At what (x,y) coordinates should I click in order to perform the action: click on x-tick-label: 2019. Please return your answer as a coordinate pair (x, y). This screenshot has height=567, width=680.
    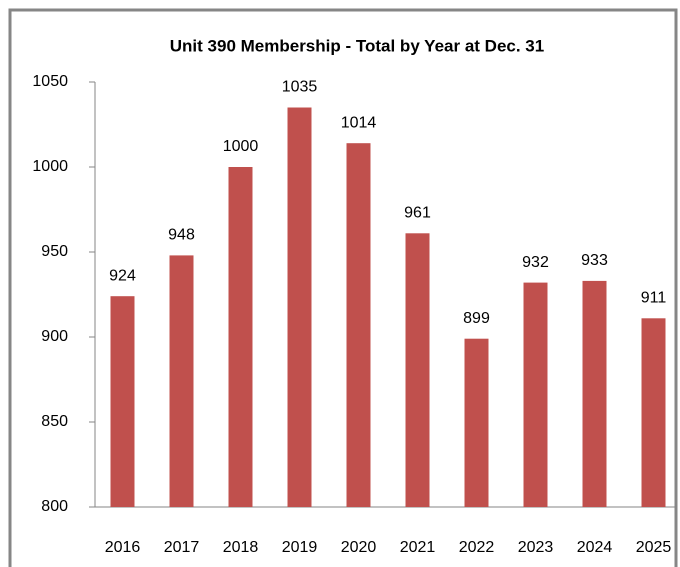
    Looking at the image, I should click on (300, 547).